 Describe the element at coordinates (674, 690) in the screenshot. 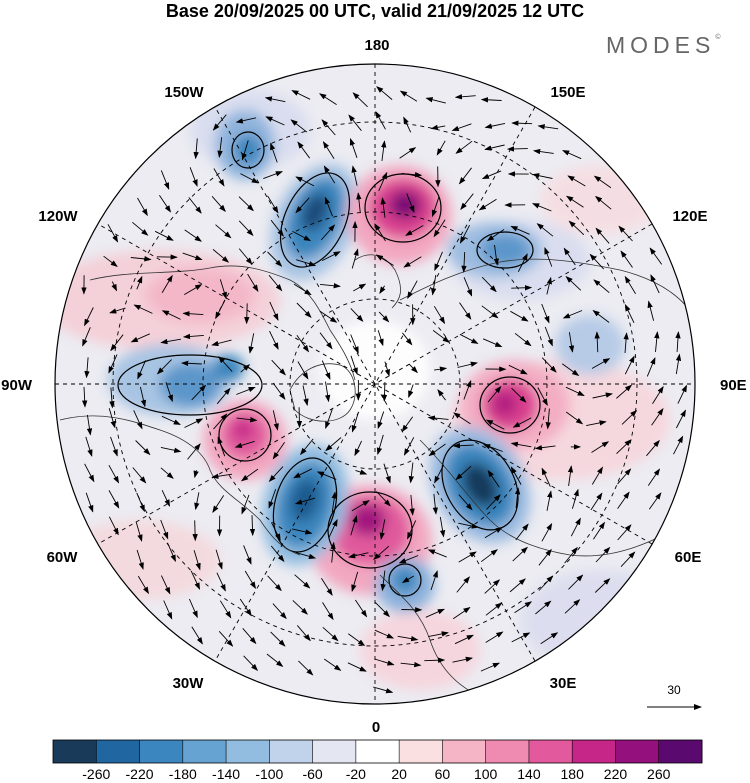

I see `reference-vector-label: 30` at that location.